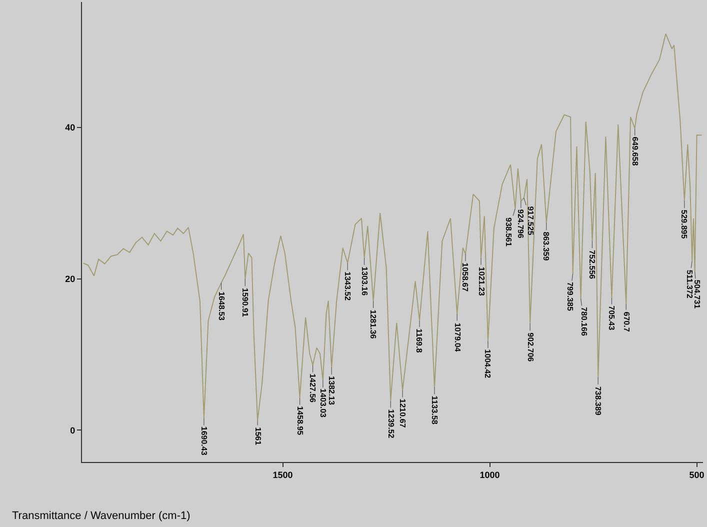  I want to click on annotation: 752.556, so click(592, 265).